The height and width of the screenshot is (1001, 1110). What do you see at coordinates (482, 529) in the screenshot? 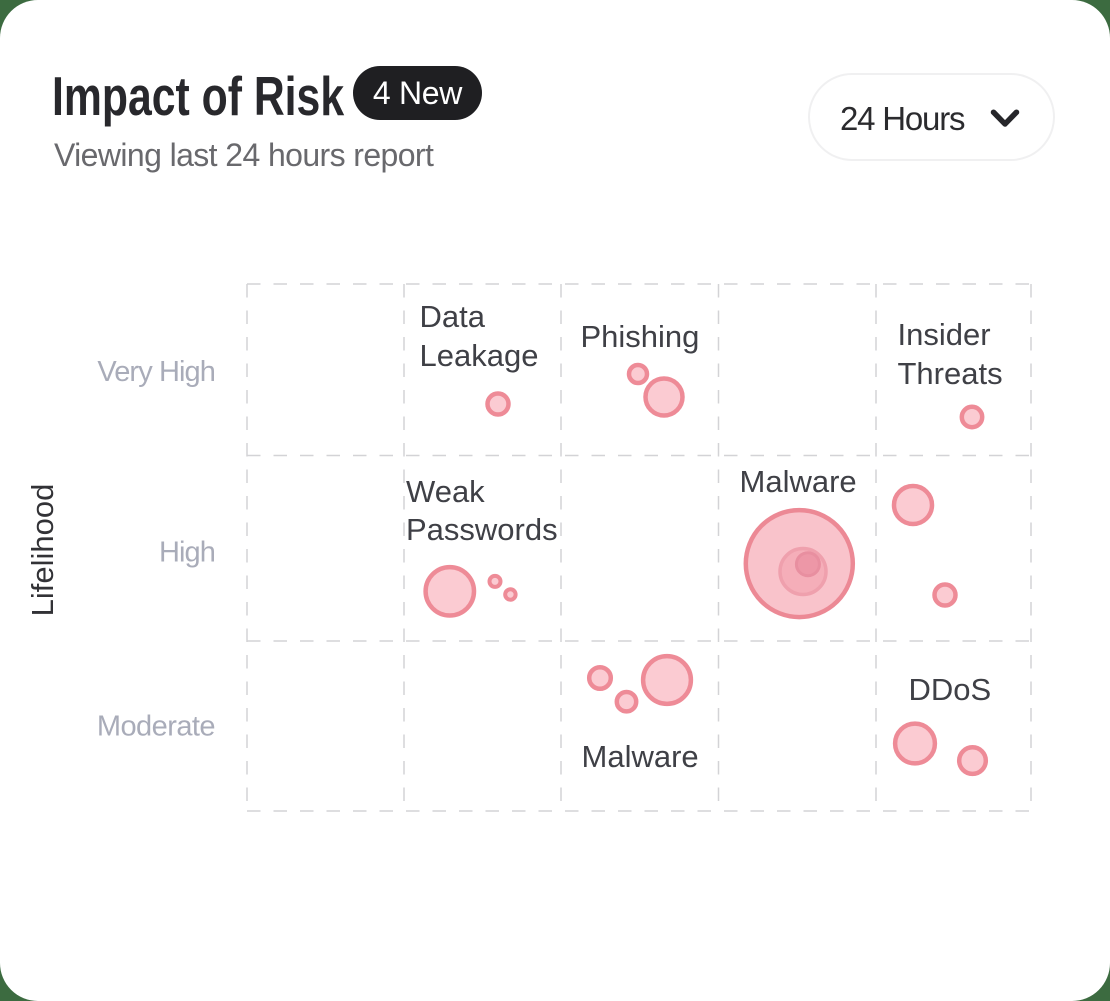
I see `svg-text: Passwords` at bounding box center [482, 529].